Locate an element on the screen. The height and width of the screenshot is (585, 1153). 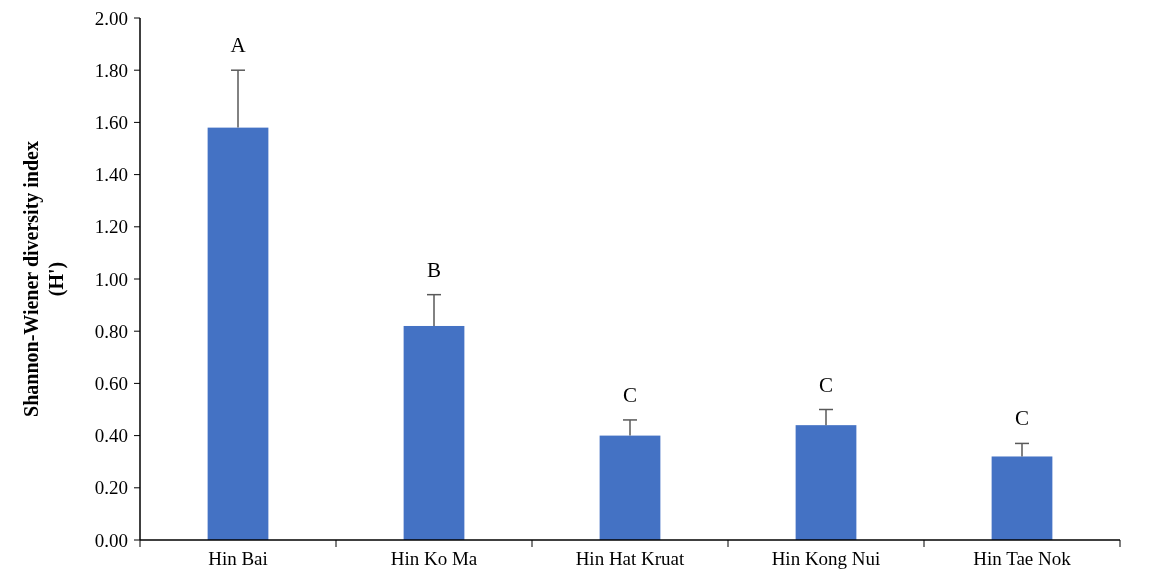
x-tick-label: Hin Bai is located at coordinates (238, 559).